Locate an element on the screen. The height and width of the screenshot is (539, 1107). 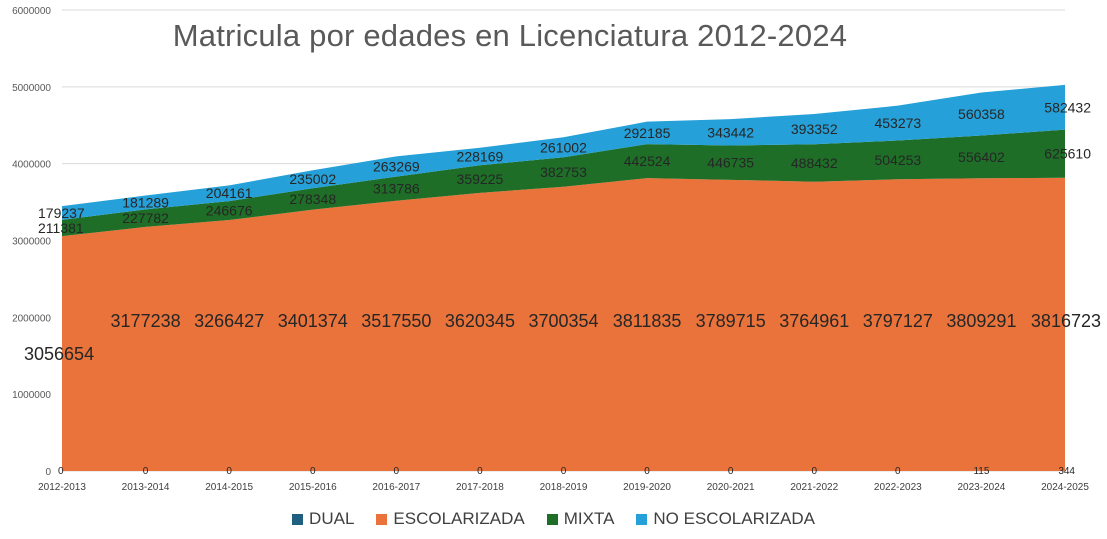
x-tick-label: 2020-2021 is located at coordinates (731, 487).